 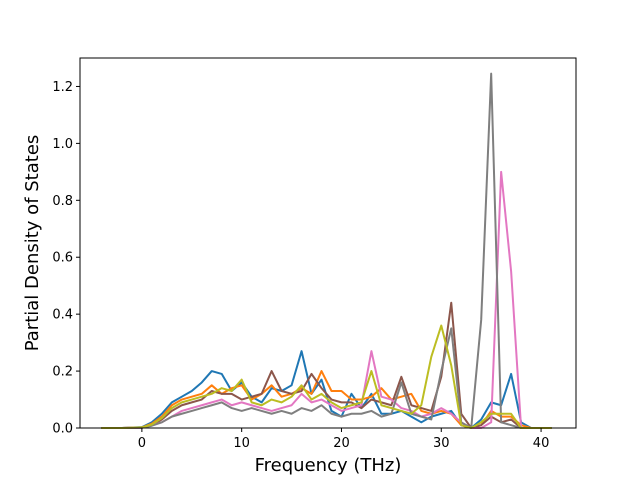 I want to click on y-tick-label: 0.8, so click(x=62, y=201).